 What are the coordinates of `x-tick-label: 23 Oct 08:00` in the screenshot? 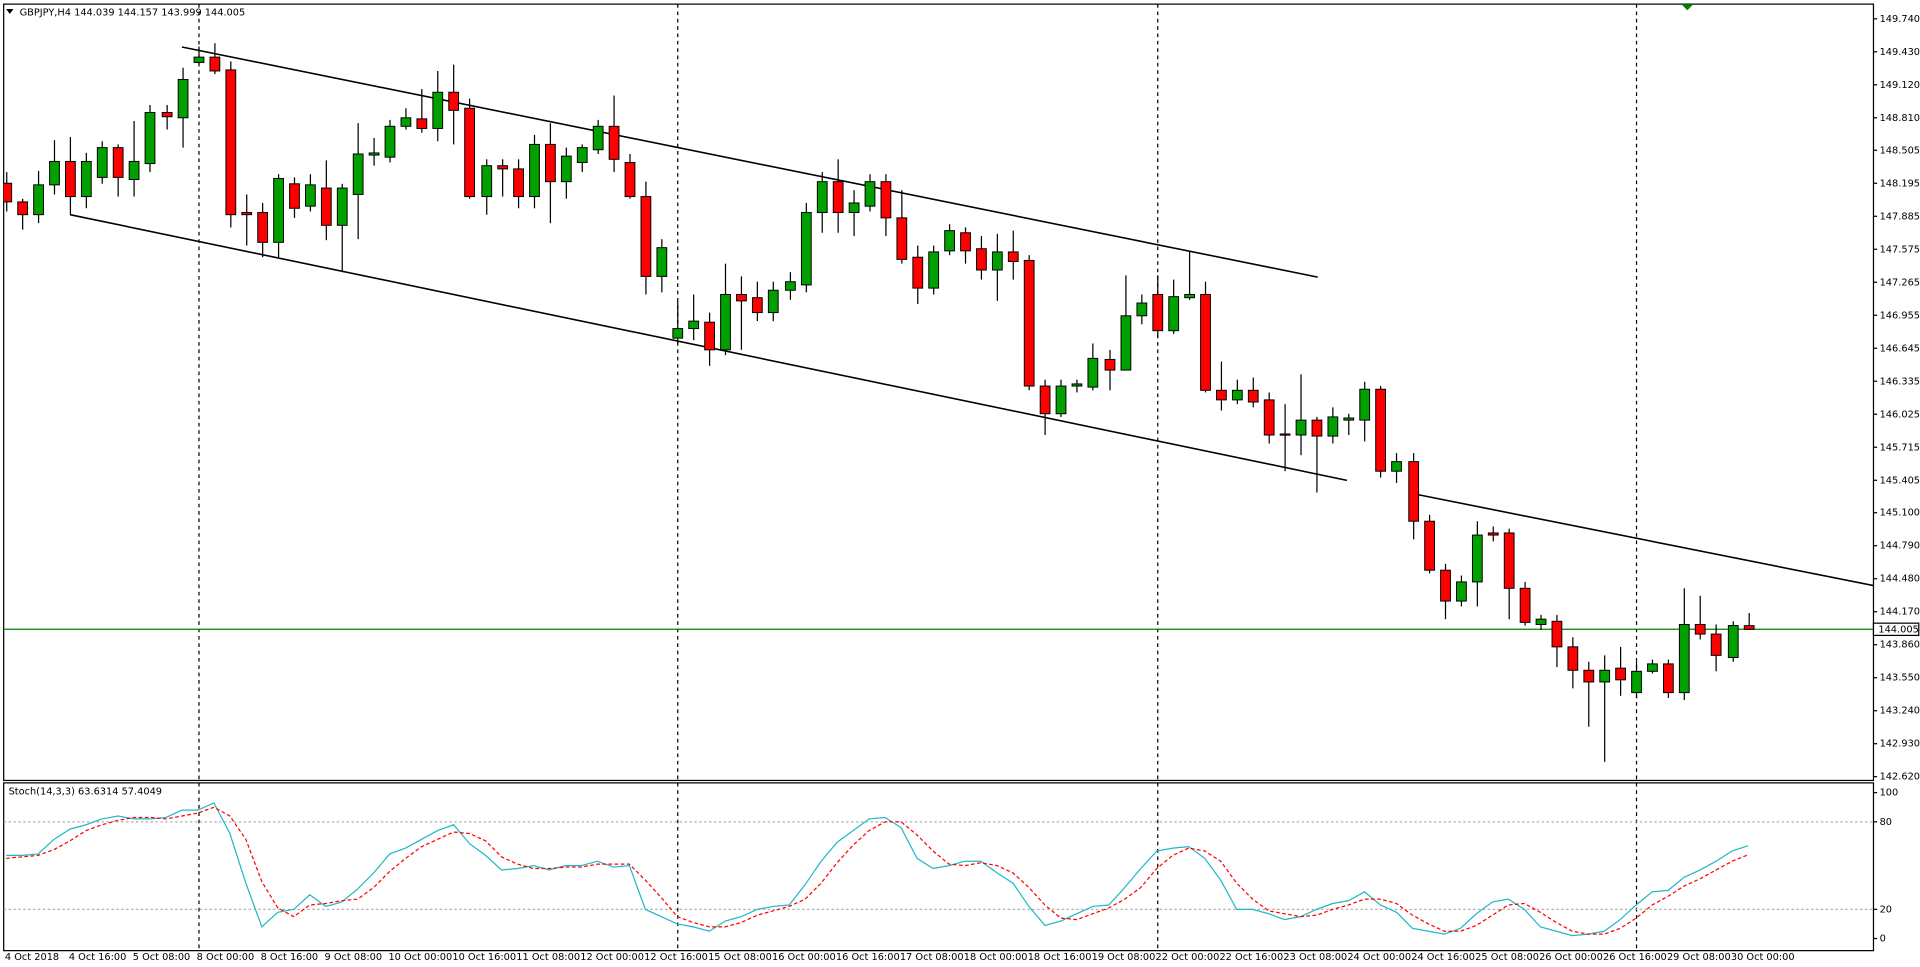 It's located at (1315, 957).